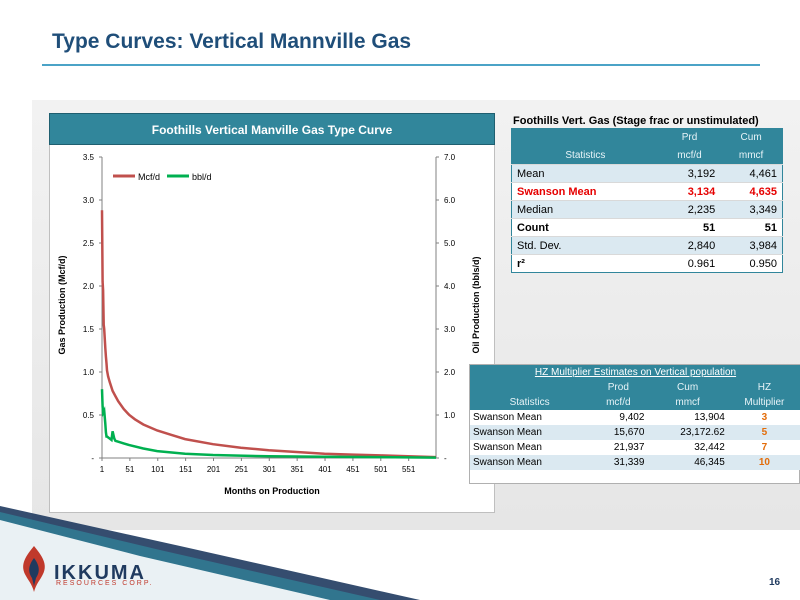 Image resolution: width=800 pixels, height=600 pixels. I want to click on x-tick-label: 301, so click(270, 469).